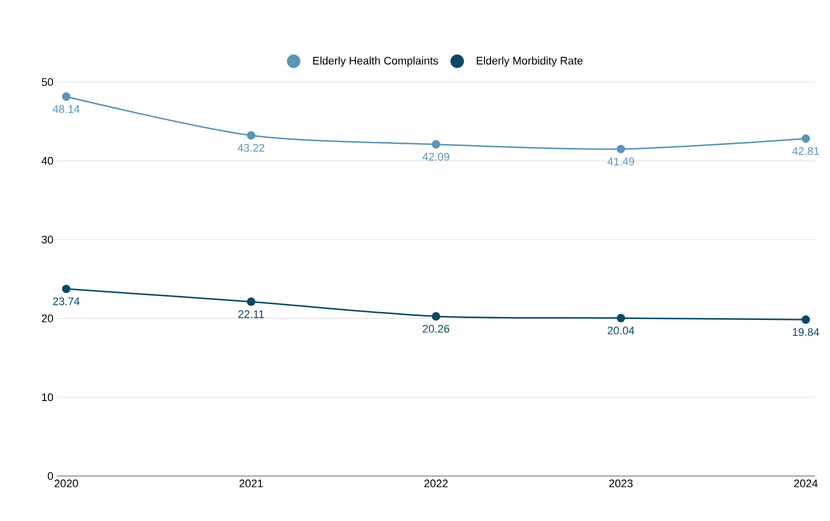 Image resolution: width=830 pixels, height=521 pixels. Describe the element at coordinates (66, 109) in the screenshot. I see `data-label: 48.14` at that location.